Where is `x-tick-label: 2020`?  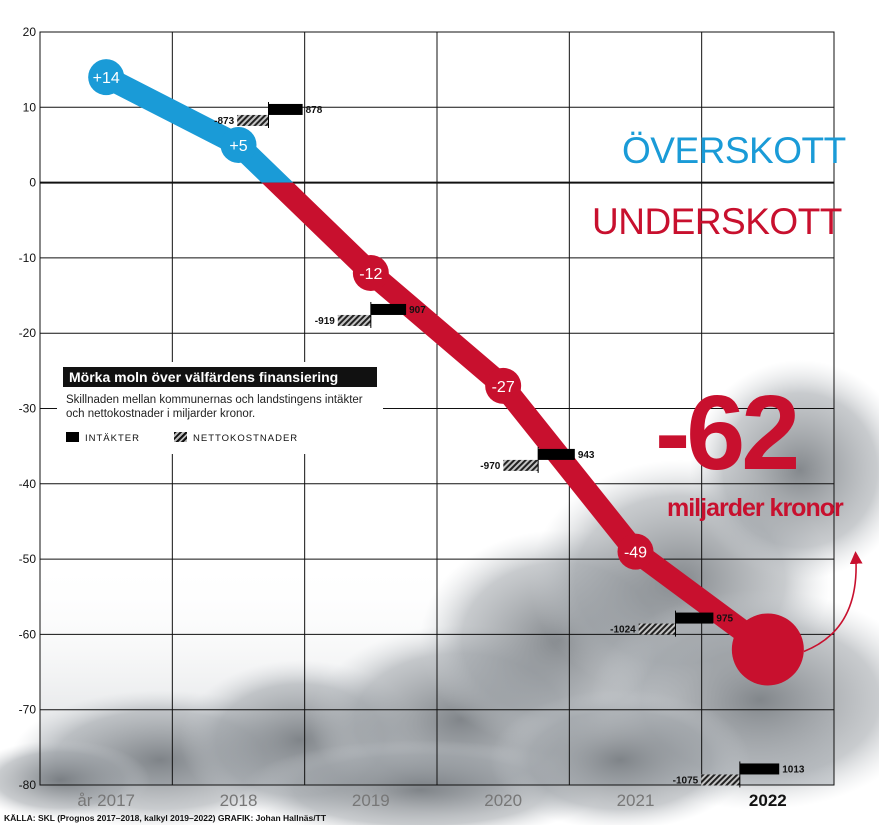 x-tick-label: 2020 is located at coordinates (503, 800).